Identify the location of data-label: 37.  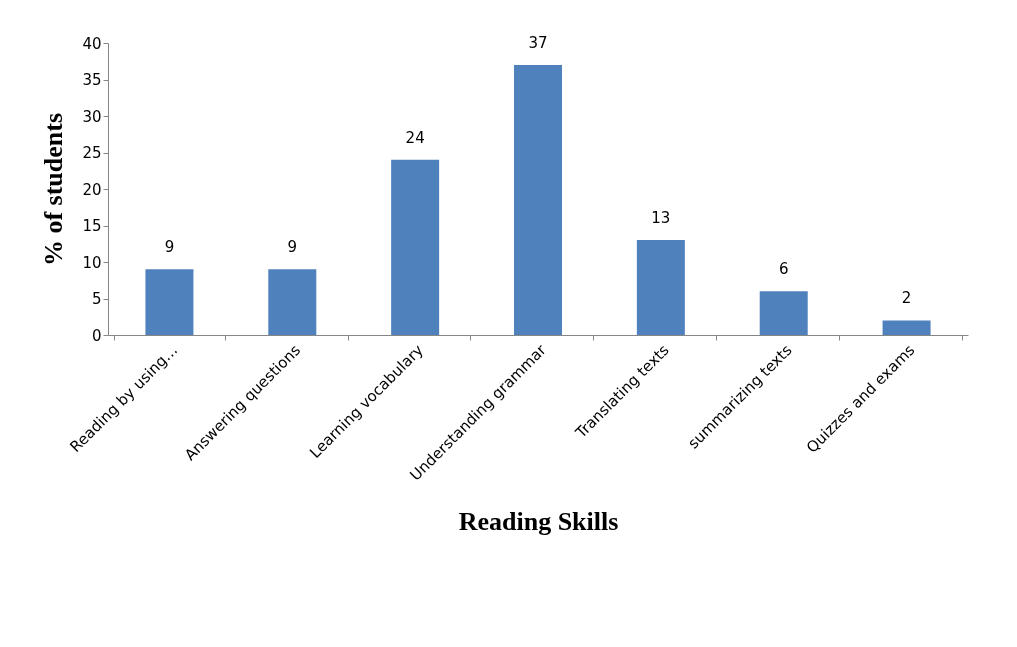
(538, 42).